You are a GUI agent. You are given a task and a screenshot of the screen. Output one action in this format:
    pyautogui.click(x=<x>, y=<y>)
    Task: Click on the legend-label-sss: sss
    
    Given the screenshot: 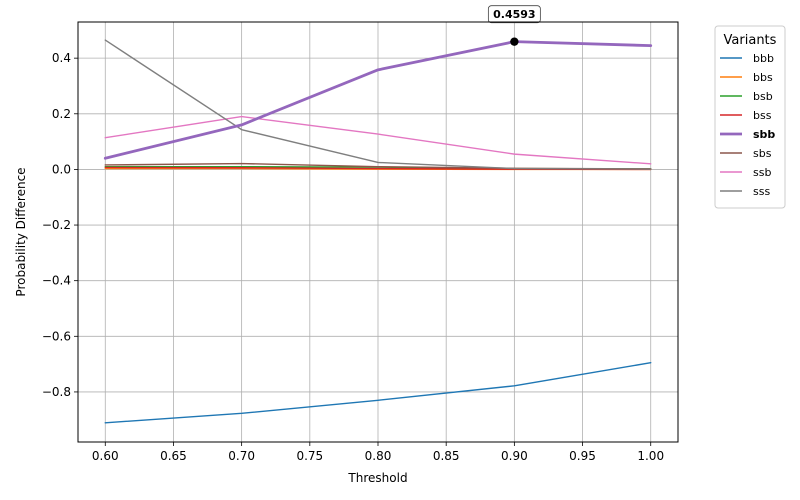 What is the action you would take?
    pyautogui.click(x=761, y=191)
    